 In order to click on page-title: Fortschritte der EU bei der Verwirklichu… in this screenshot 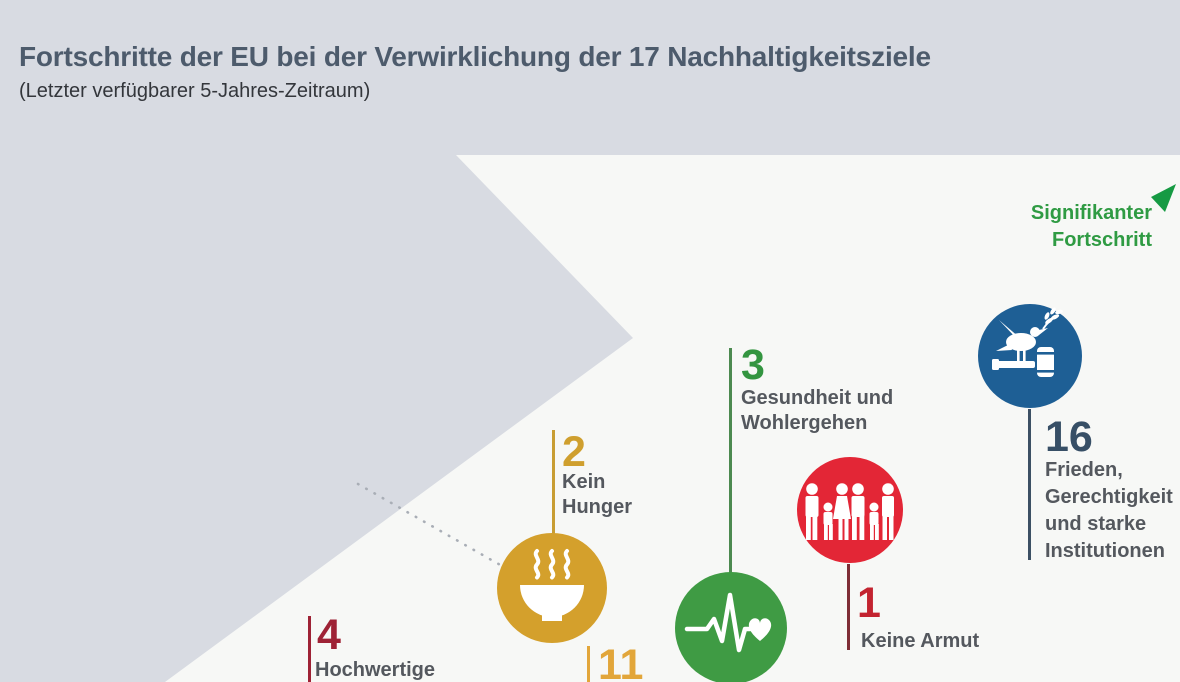, I will do `click(475, 56)`.